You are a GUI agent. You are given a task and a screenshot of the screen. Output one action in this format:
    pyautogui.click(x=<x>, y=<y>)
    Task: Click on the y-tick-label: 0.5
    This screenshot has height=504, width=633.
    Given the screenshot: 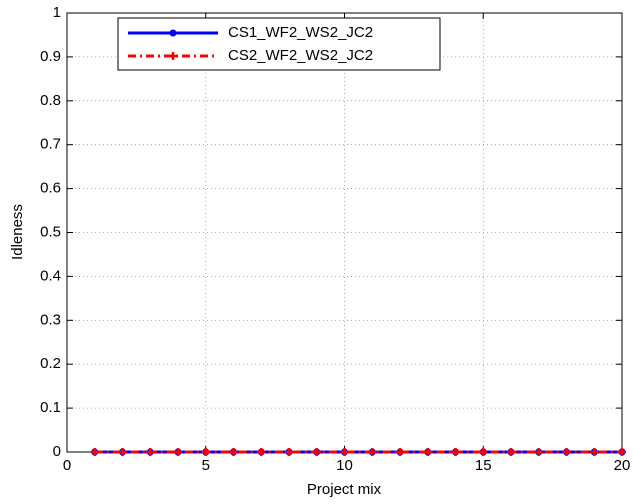 What is the action you would take?
    pyautogui.click(x=50, y=231)
    